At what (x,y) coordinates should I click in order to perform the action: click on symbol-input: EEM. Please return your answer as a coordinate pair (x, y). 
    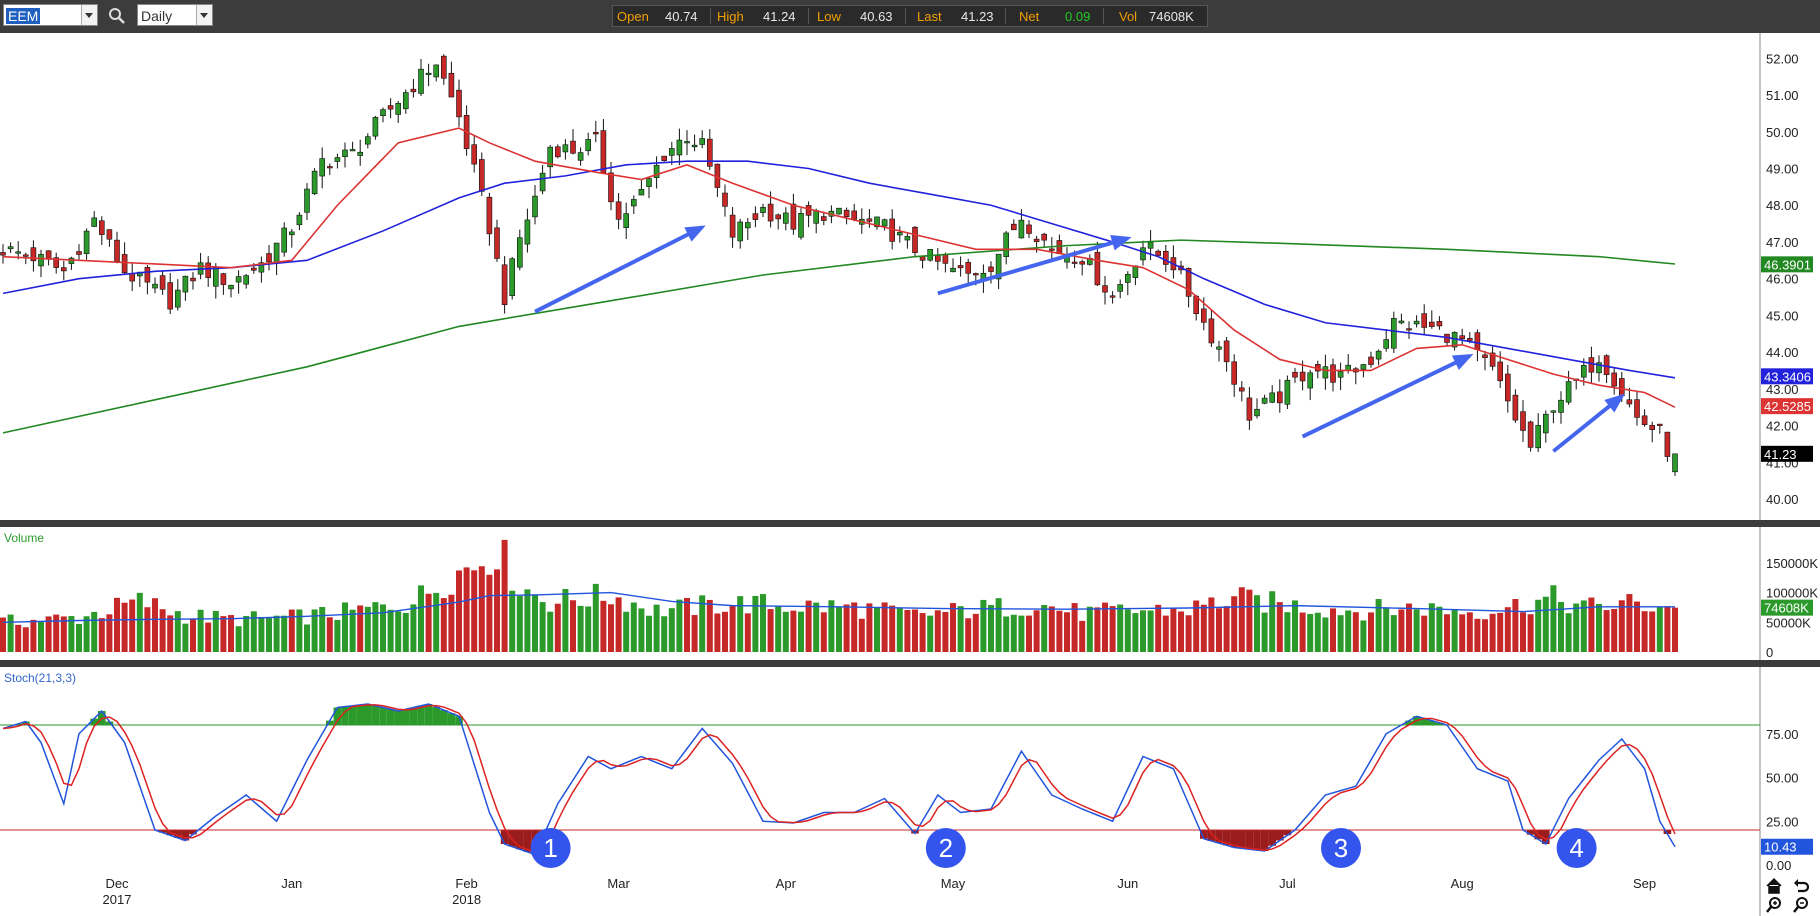
    Looking at the image, I should click on (50, 15).